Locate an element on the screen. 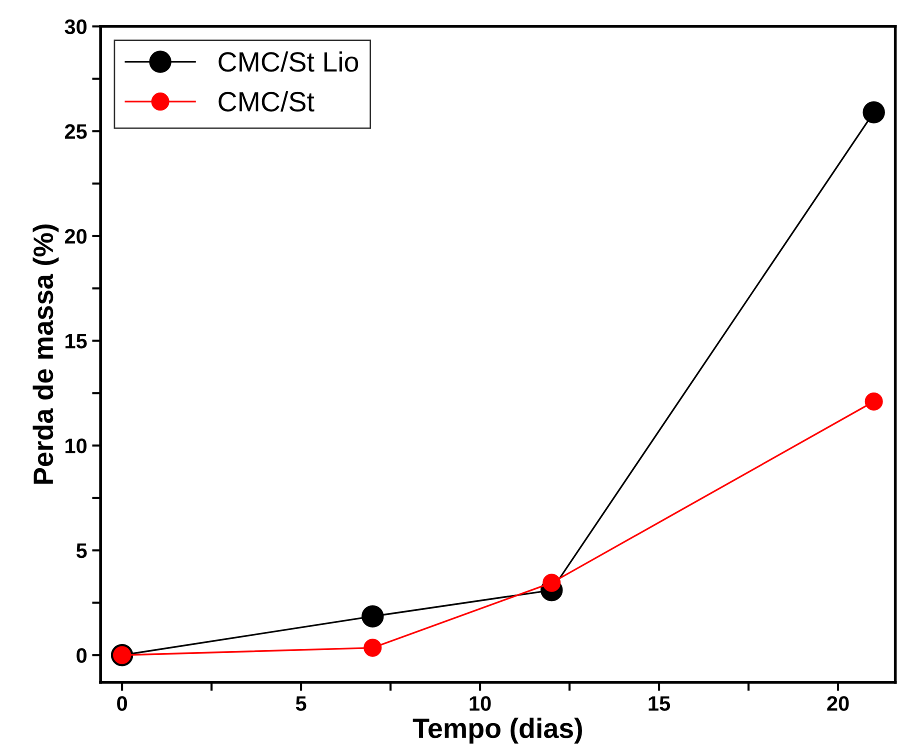  y-tick-label: 15 is located at coordinates (76, 341).